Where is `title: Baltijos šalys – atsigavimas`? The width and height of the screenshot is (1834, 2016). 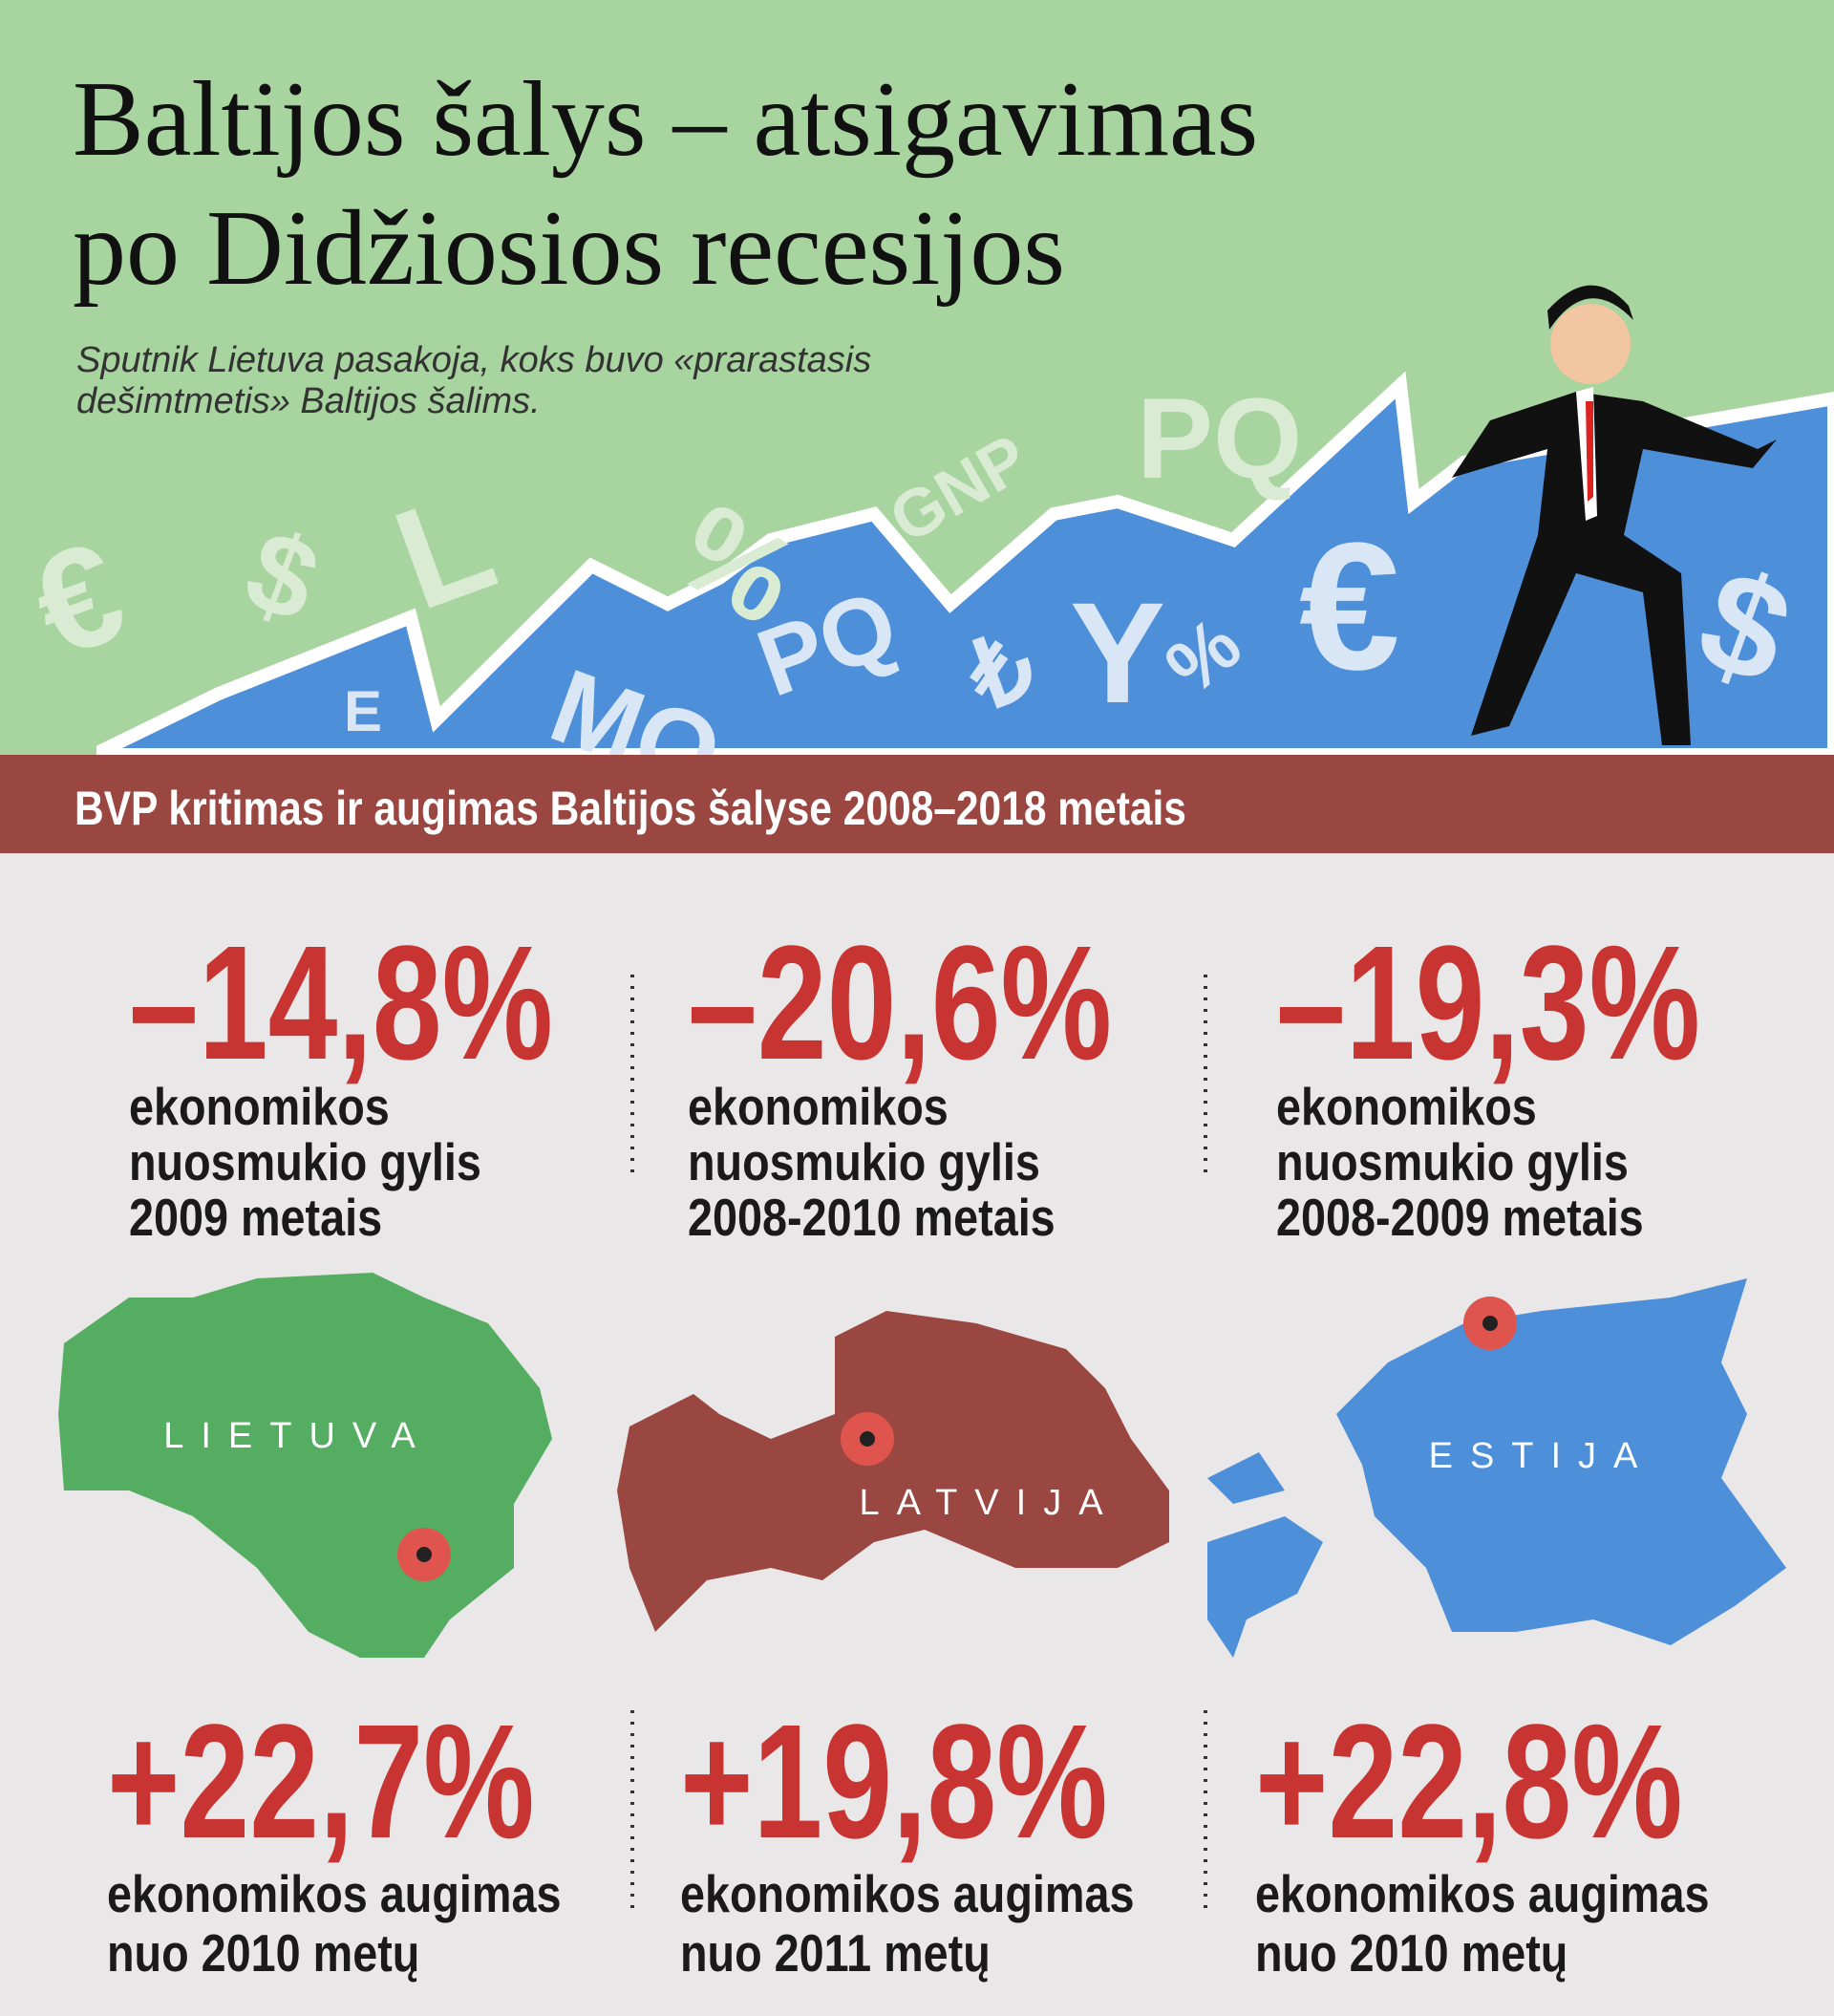
title: Baltijos šalys – atsigavimas is located at coordinates (666, 119).